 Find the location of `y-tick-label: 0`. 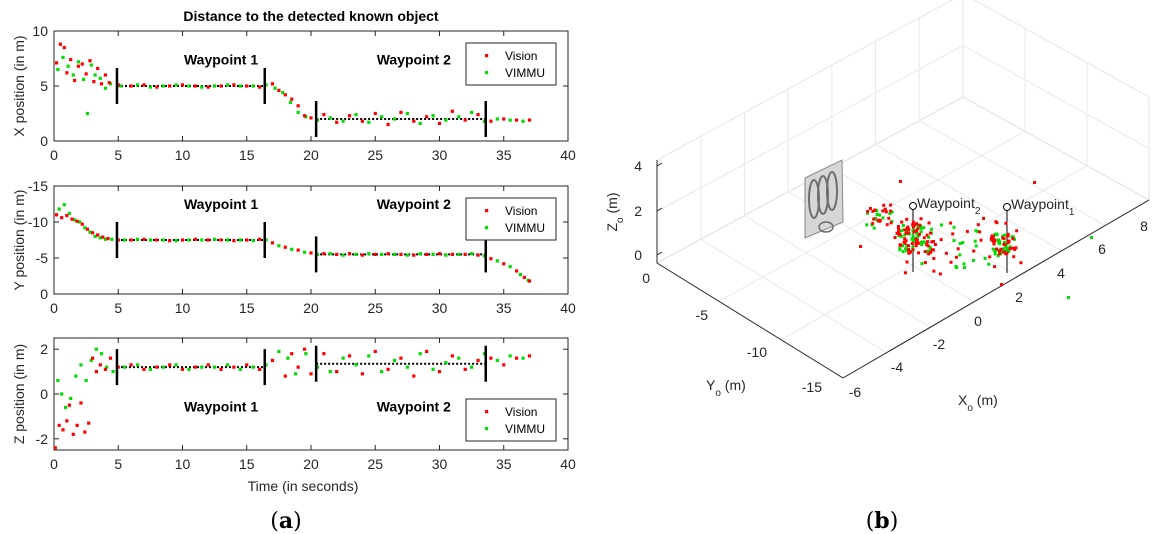

y-tick-label: 0 is located at coordinates (44, 141).